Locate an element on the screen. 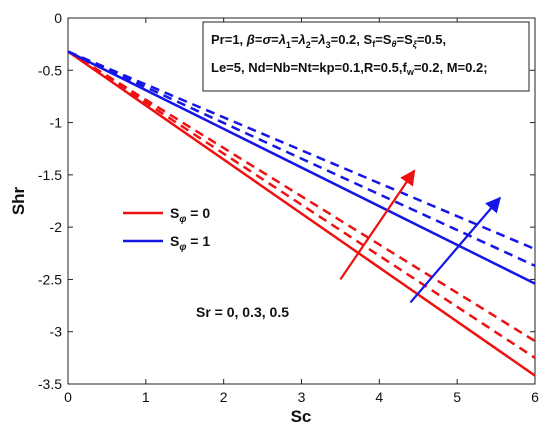 The image size is (550, 440). x-tick-label: 3 is located at coordinates (302, 397).